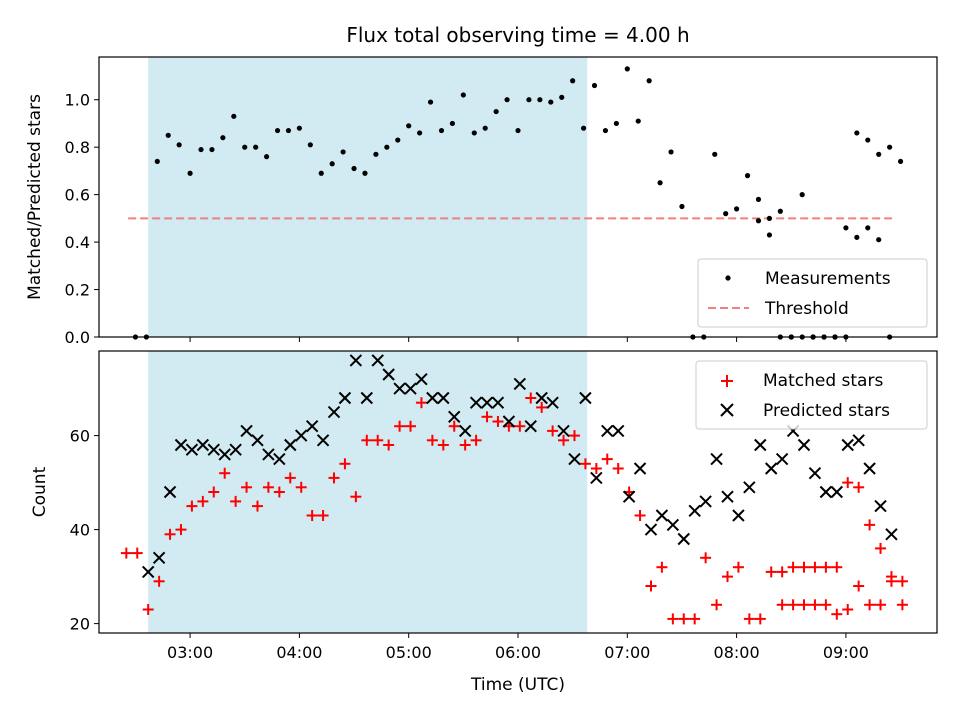 Image resolution: width=960 pixels, height=720 pixels. What do you see at coordinates (40, 491) in the screenshot?
I see `bottom-y-axis-label: Count` at bounding box center [40, 491].